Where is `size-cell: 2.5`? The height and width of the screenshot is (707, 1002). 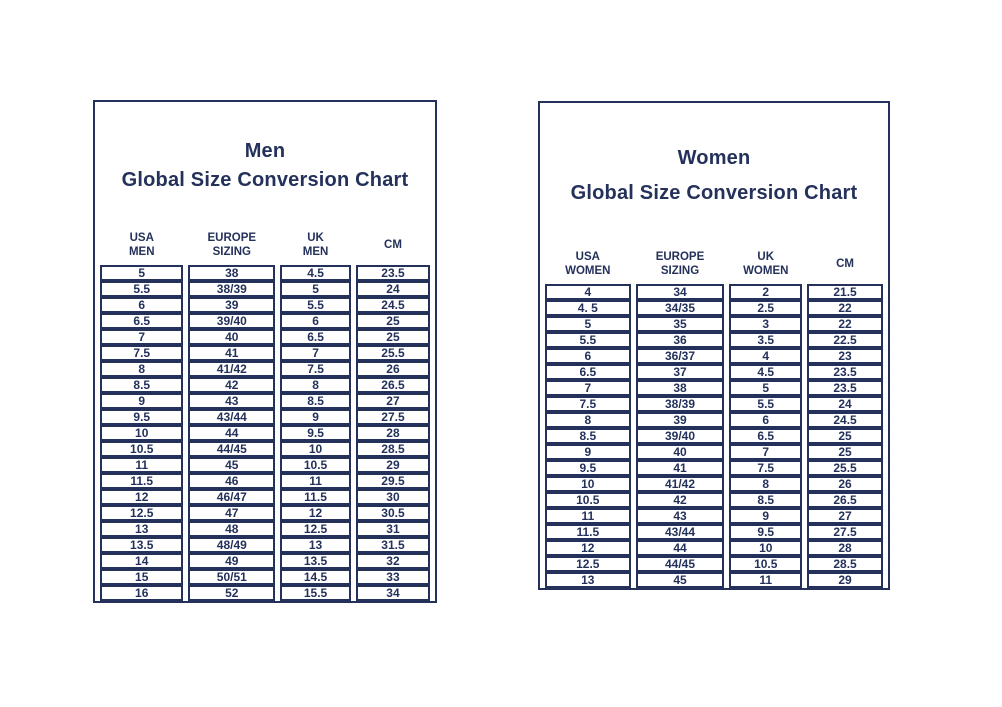 size-cell: 2.5 is located at coordinates (766, 308).